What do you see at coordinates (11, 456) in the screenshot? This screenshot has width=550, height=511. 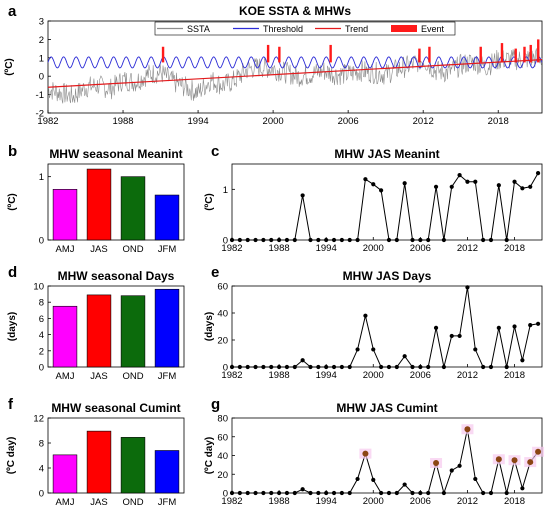 I see `y-axis-label: (ºC day)` at bounding box center [11, 456].